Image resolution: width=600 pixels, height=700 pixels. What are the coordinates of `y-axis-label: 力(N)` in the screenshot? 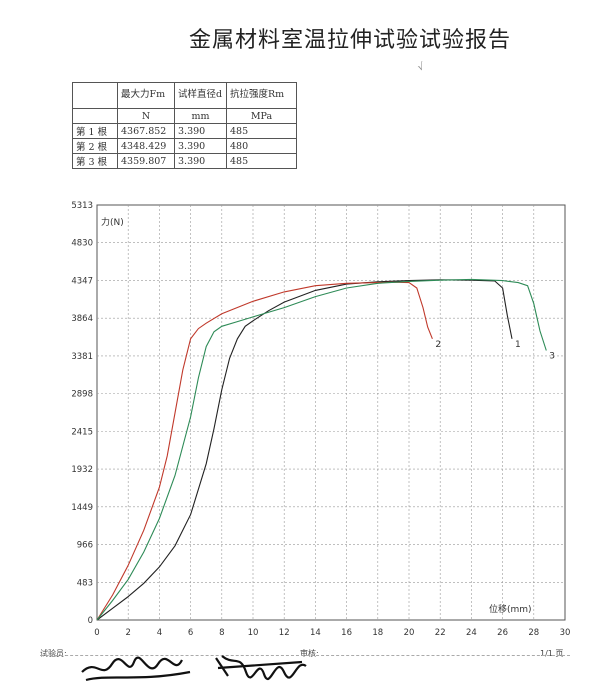 It's located at (112, 222).